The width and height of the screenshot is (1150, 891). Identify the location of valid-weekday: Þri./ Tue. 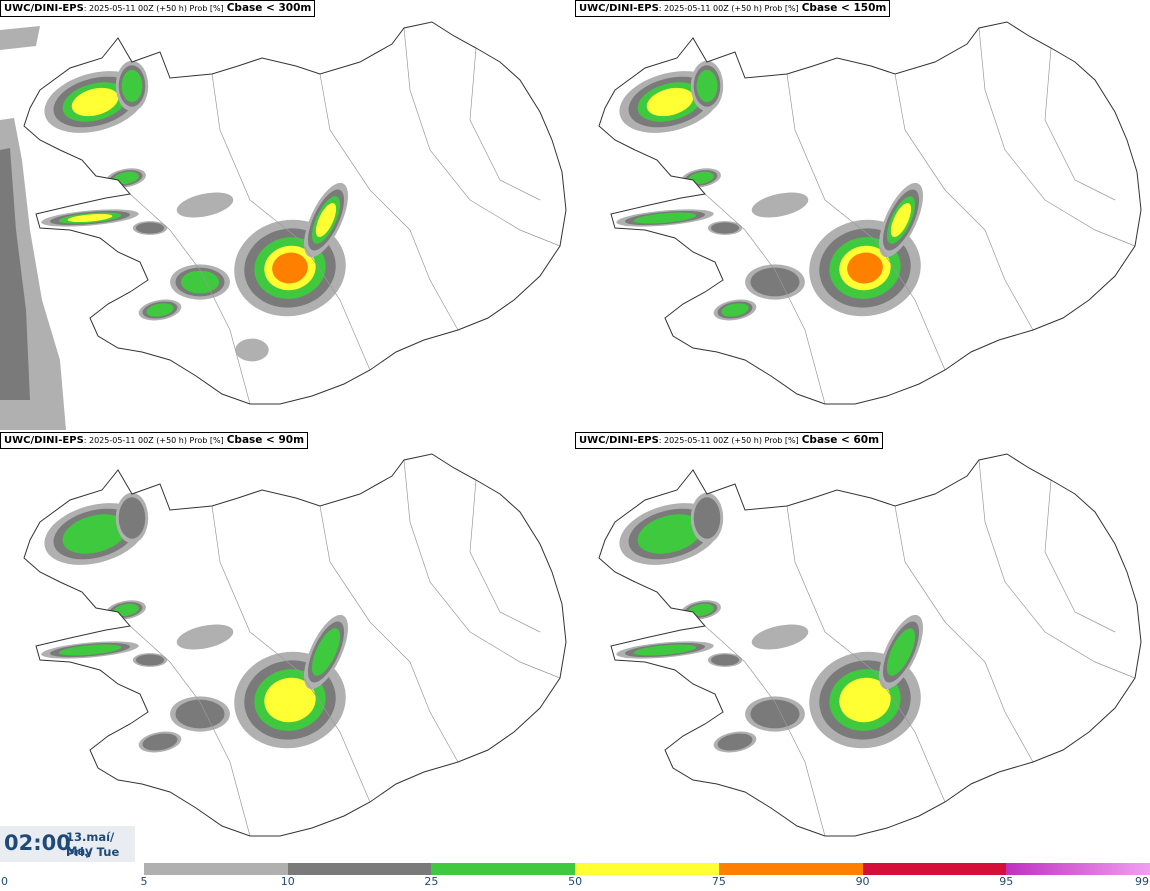
(93, 852).